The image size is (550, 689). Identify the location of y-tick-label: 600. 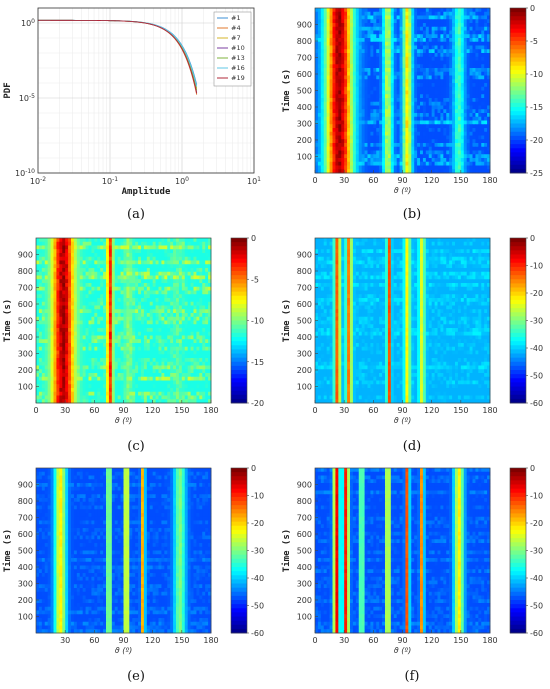
(304, 74).